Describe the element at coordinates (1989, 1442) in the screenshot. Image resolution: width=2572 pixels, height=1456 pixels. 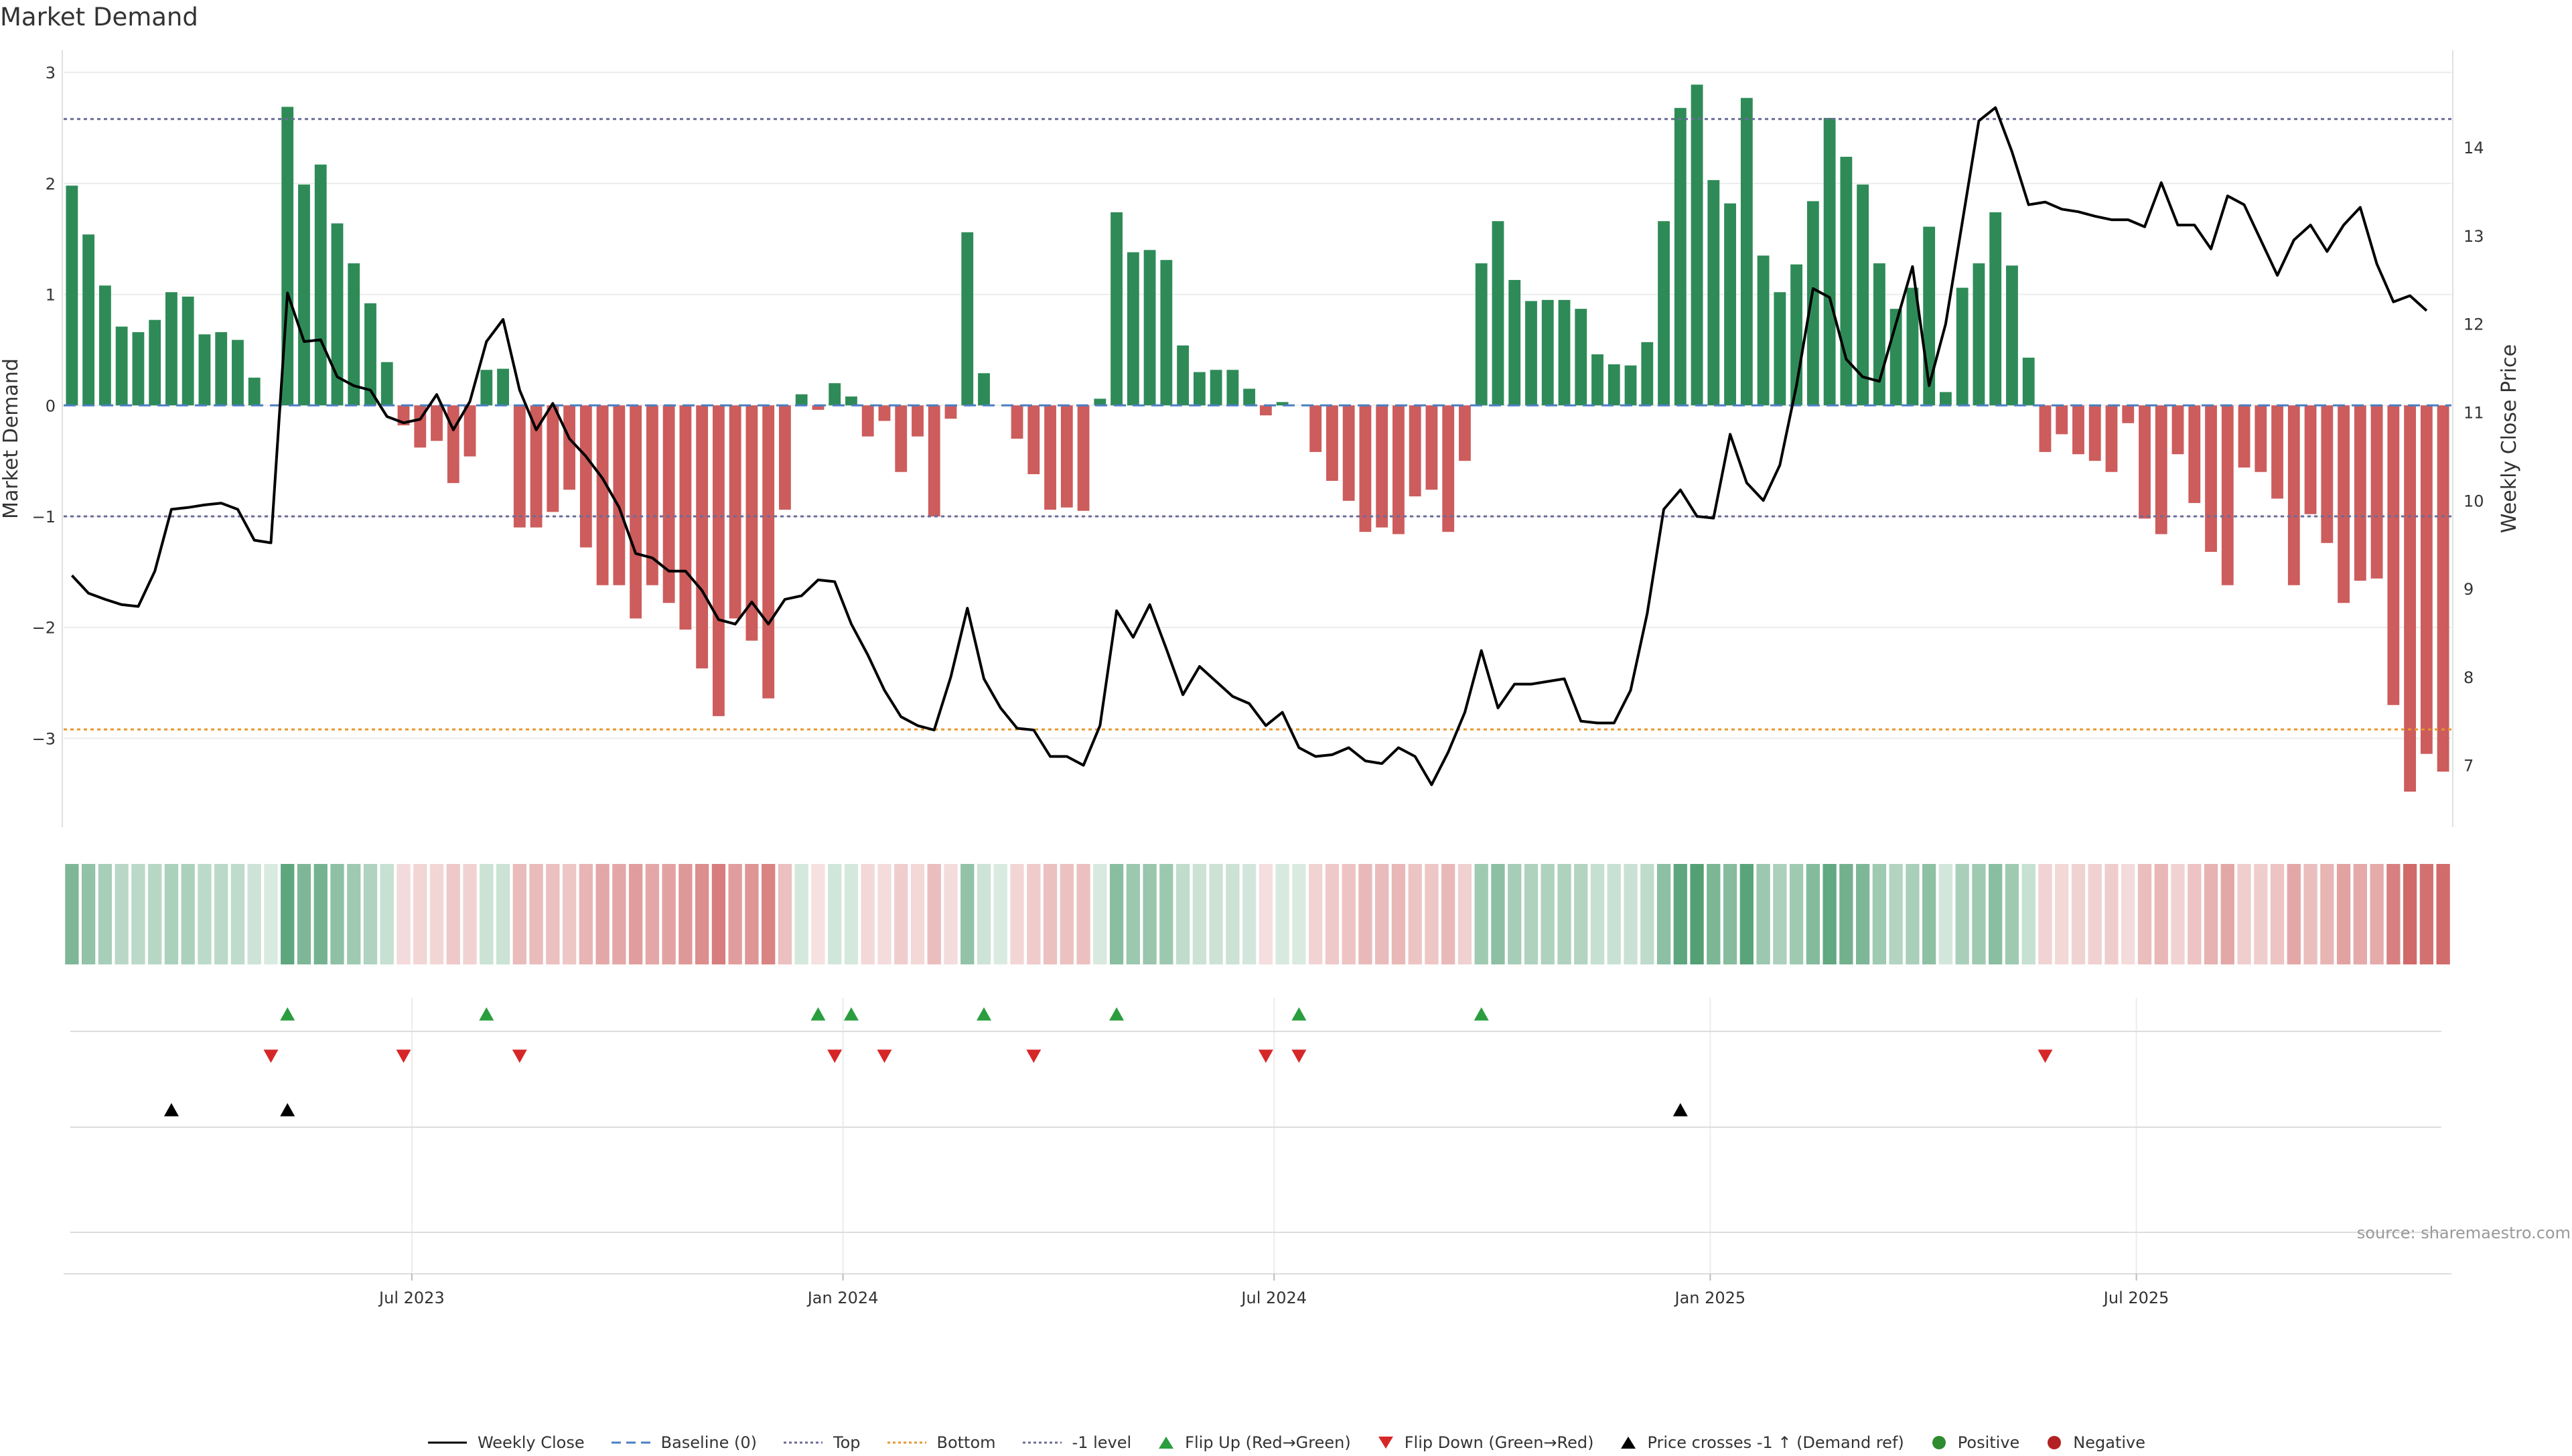
I see `legend-label: Positive` at that location.